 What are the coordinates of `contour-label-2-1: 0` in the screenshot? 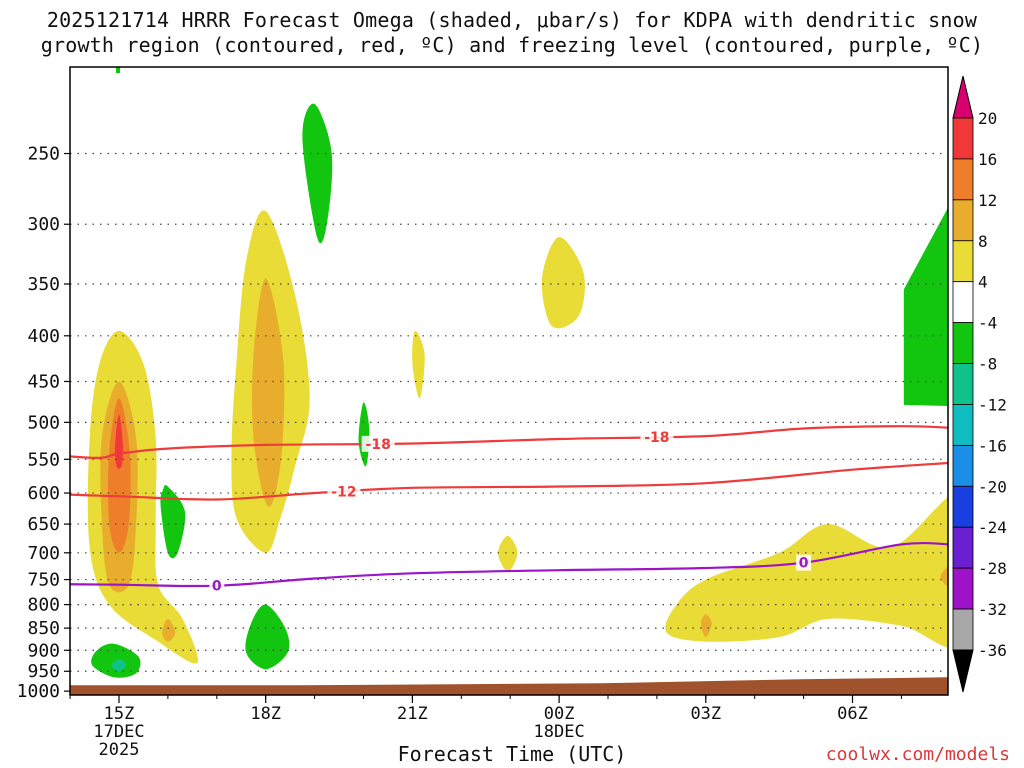 It's located at (804, 564).